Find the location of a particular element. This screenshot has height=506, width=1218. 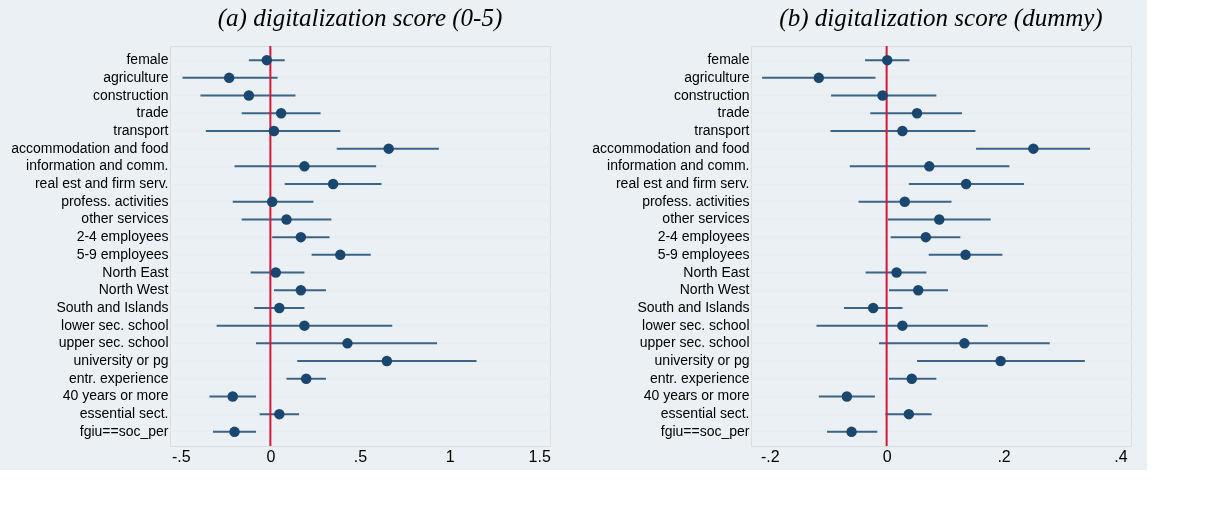

chart-title: (a) digitalization score (0-5) is located at coordinates (360, 18).